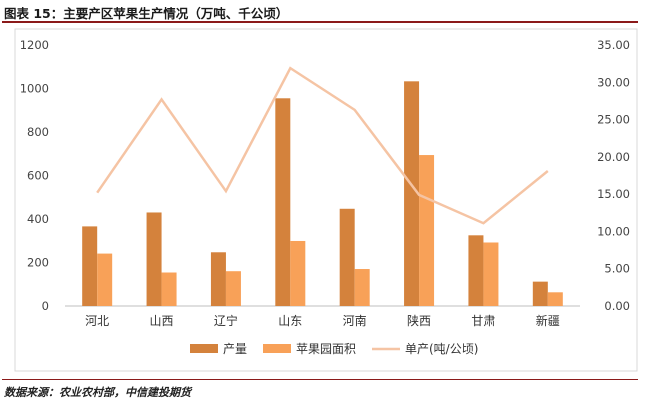 Image resolution: width=652 pixels, height=402 pixels. I want to click on legend-label-orchard-area: 苹果园面积, so click(326, 349).